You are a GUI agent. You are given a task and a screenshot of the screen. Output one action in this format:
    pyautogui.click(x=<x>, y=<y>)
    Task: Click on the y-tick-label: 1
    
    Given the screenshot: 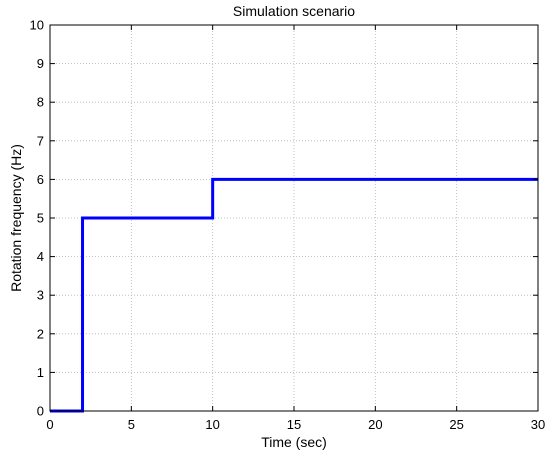 What is the action you would take?
    pyautogui.click(x=40, y=372)
    